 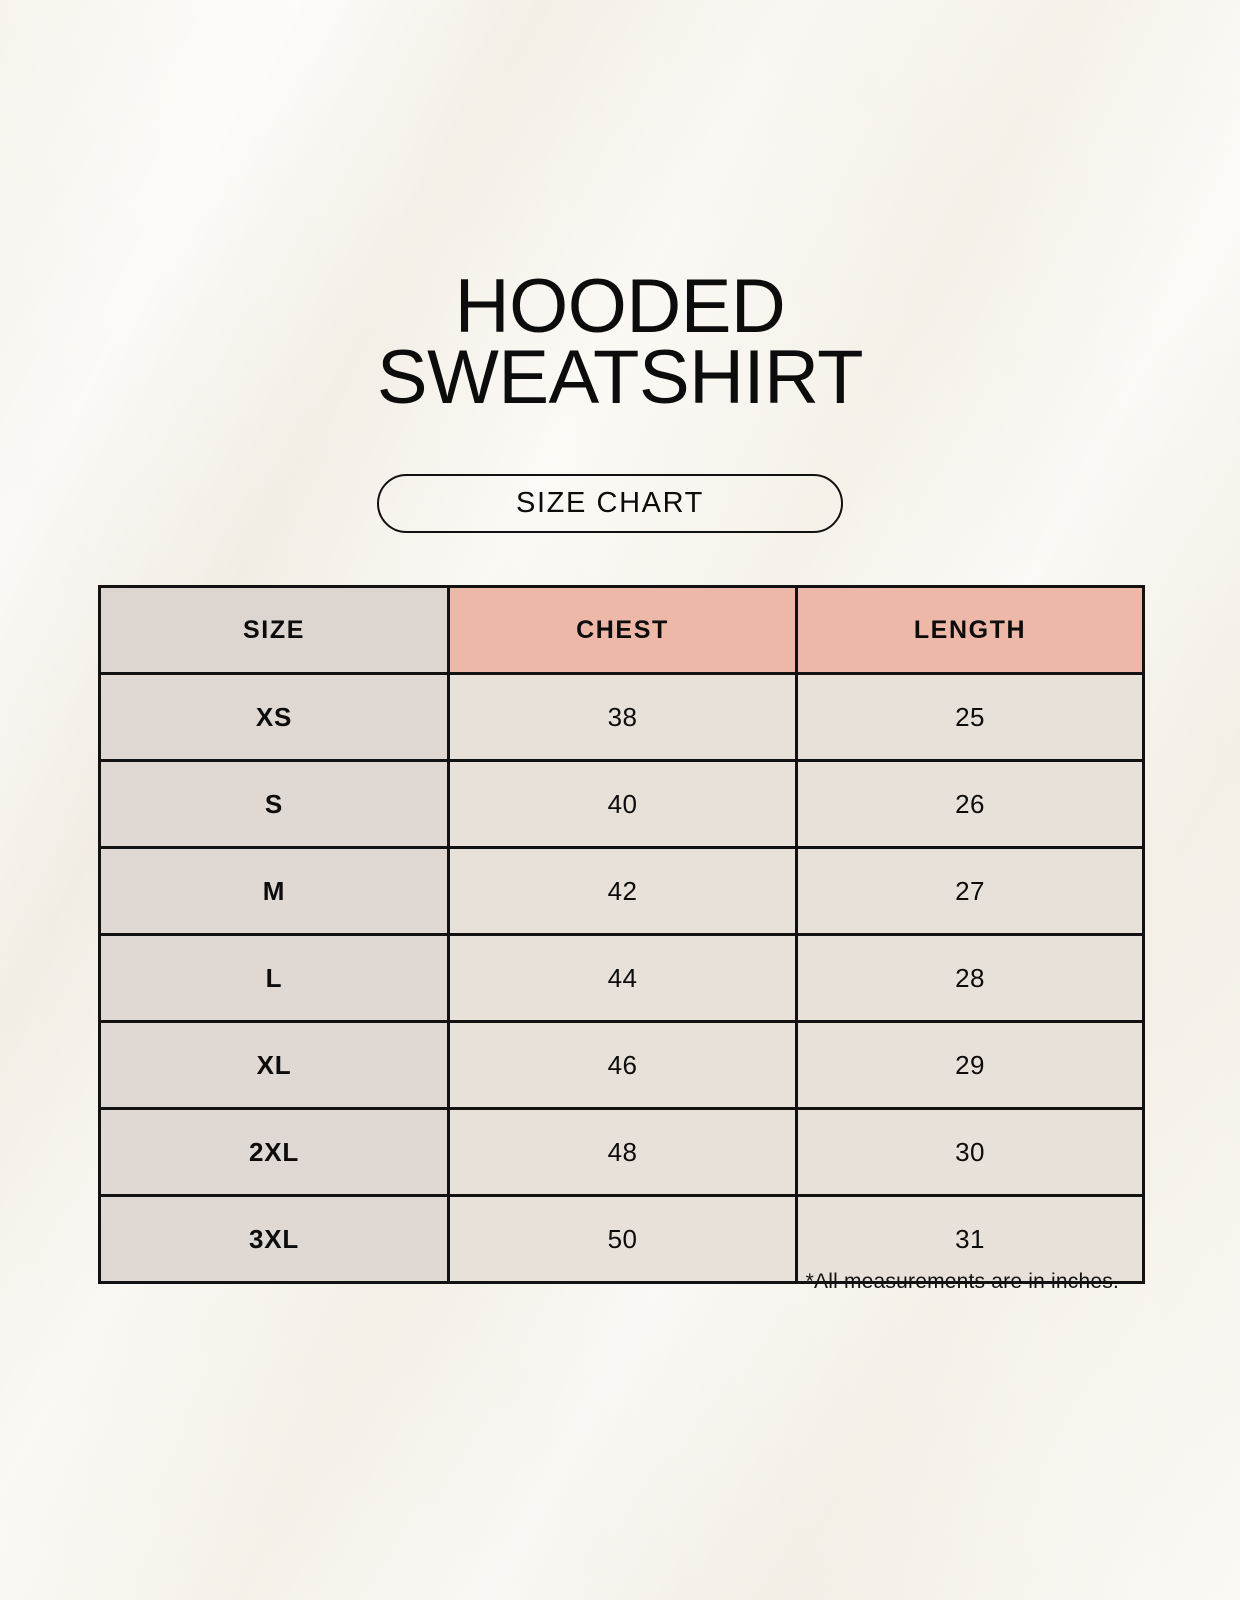 I want to click on cell-length: 29, so click(x=970, y=1065).